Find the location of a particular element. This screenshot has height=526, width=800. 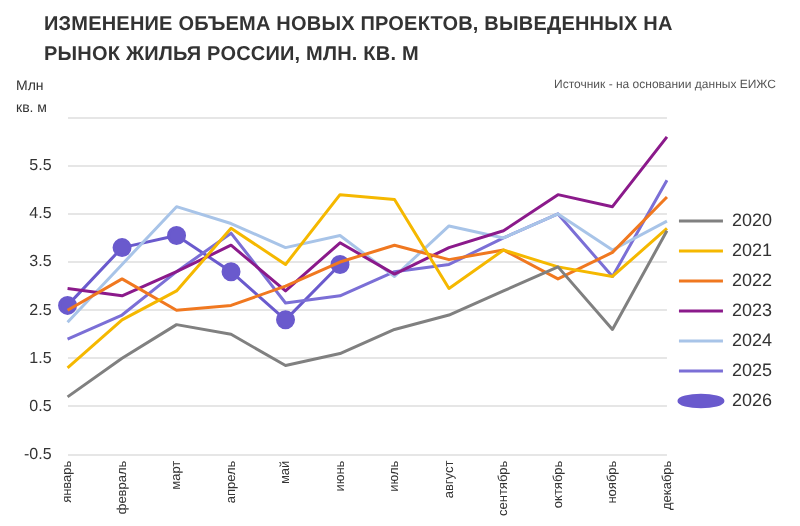

legend-label: 2020 is located at coordinates (752, 219).